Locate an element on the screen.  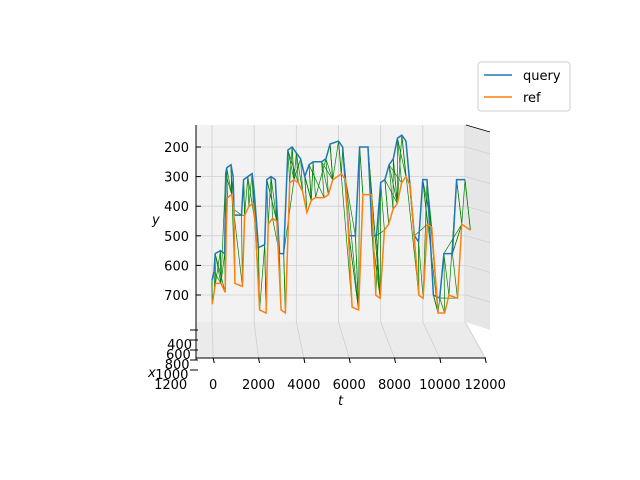
y-axis-label: y is located at coordinates (155, 220).